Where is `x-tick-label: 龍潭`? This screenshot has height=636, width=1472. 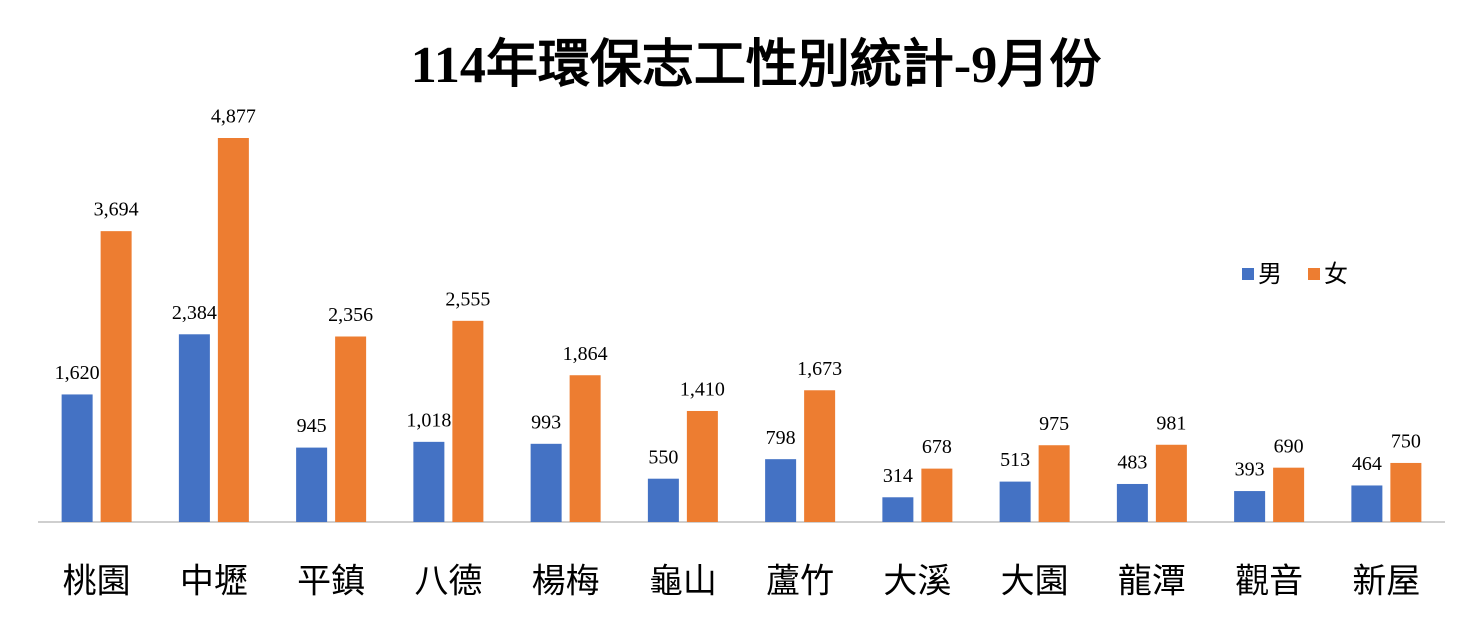
x-tick-label: 龍潭 is located at coordinates (1152, 582).